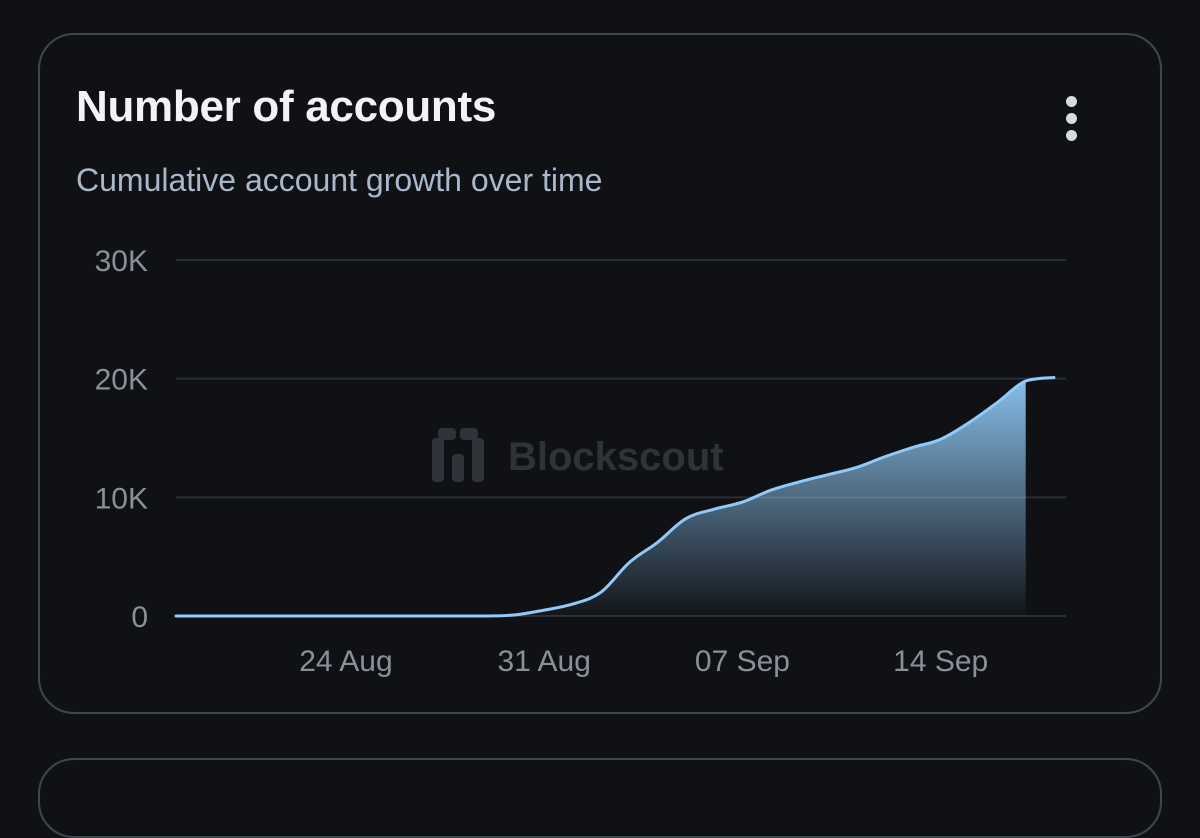 This screenshot has height=838, width=1200. What do you see at coordinates (458, 455) in the screenshot?
I see `blockscout-logo-icon` at bounding box center [458, 455].